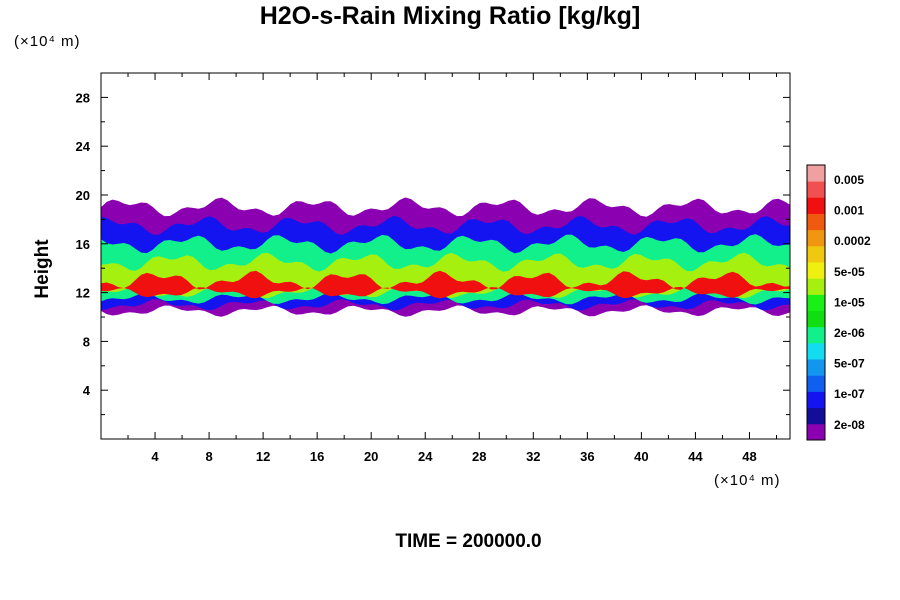 Image resolution: width=900 pixels, height=600 pixels. I want to click on x-tick-label: 24, so click(425, 456).